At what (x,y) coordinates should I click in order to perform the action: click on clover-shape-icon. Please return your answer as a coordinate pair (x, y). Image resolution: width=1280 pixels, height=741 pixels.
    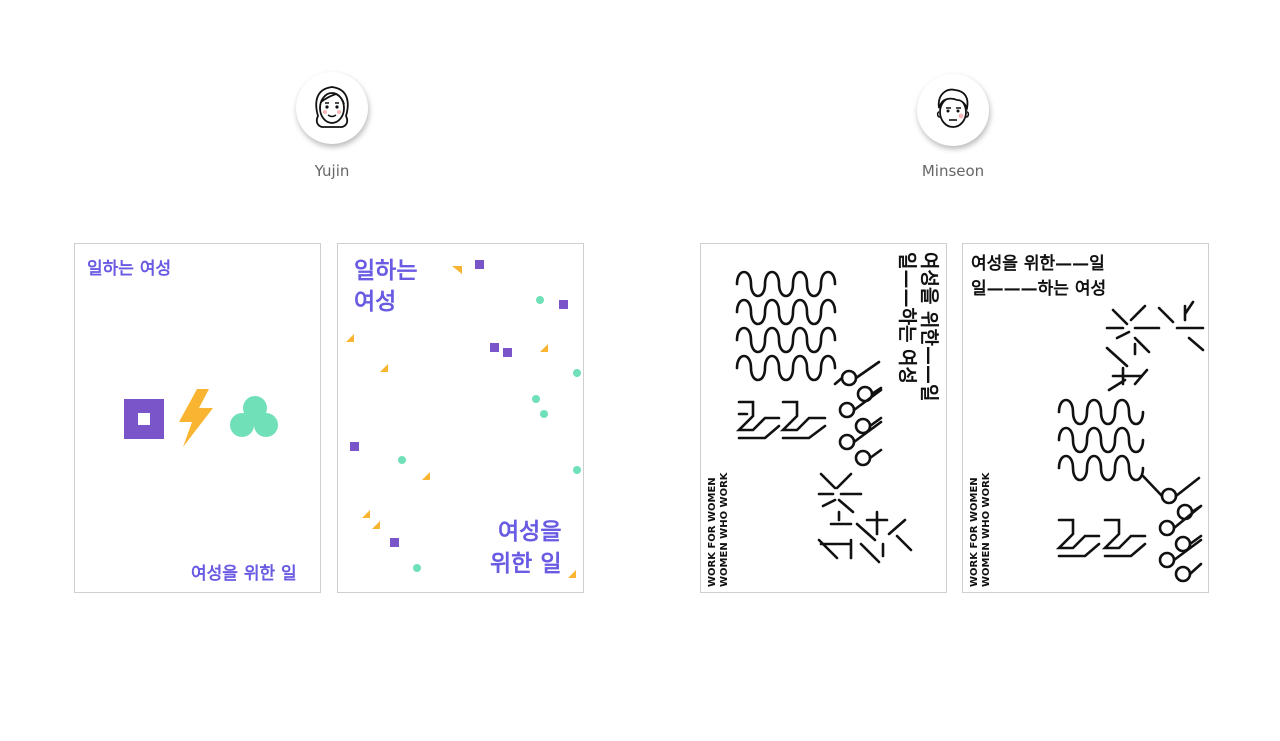
    Looking at the image, I should click on (254, 416).